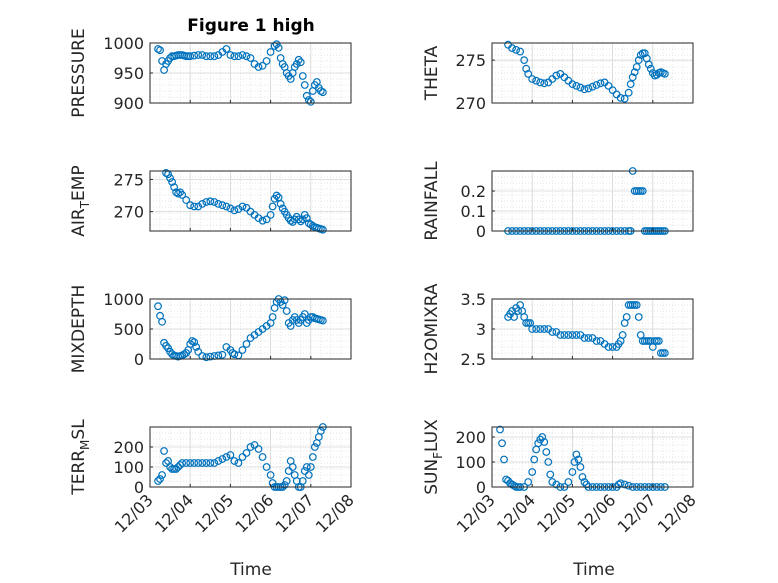 The width and height of the screenshot is (778, 583). Describe the element at coordinates (432, 73) in the screenshot. I see `y-axis-label-theta: THETA` at that location.